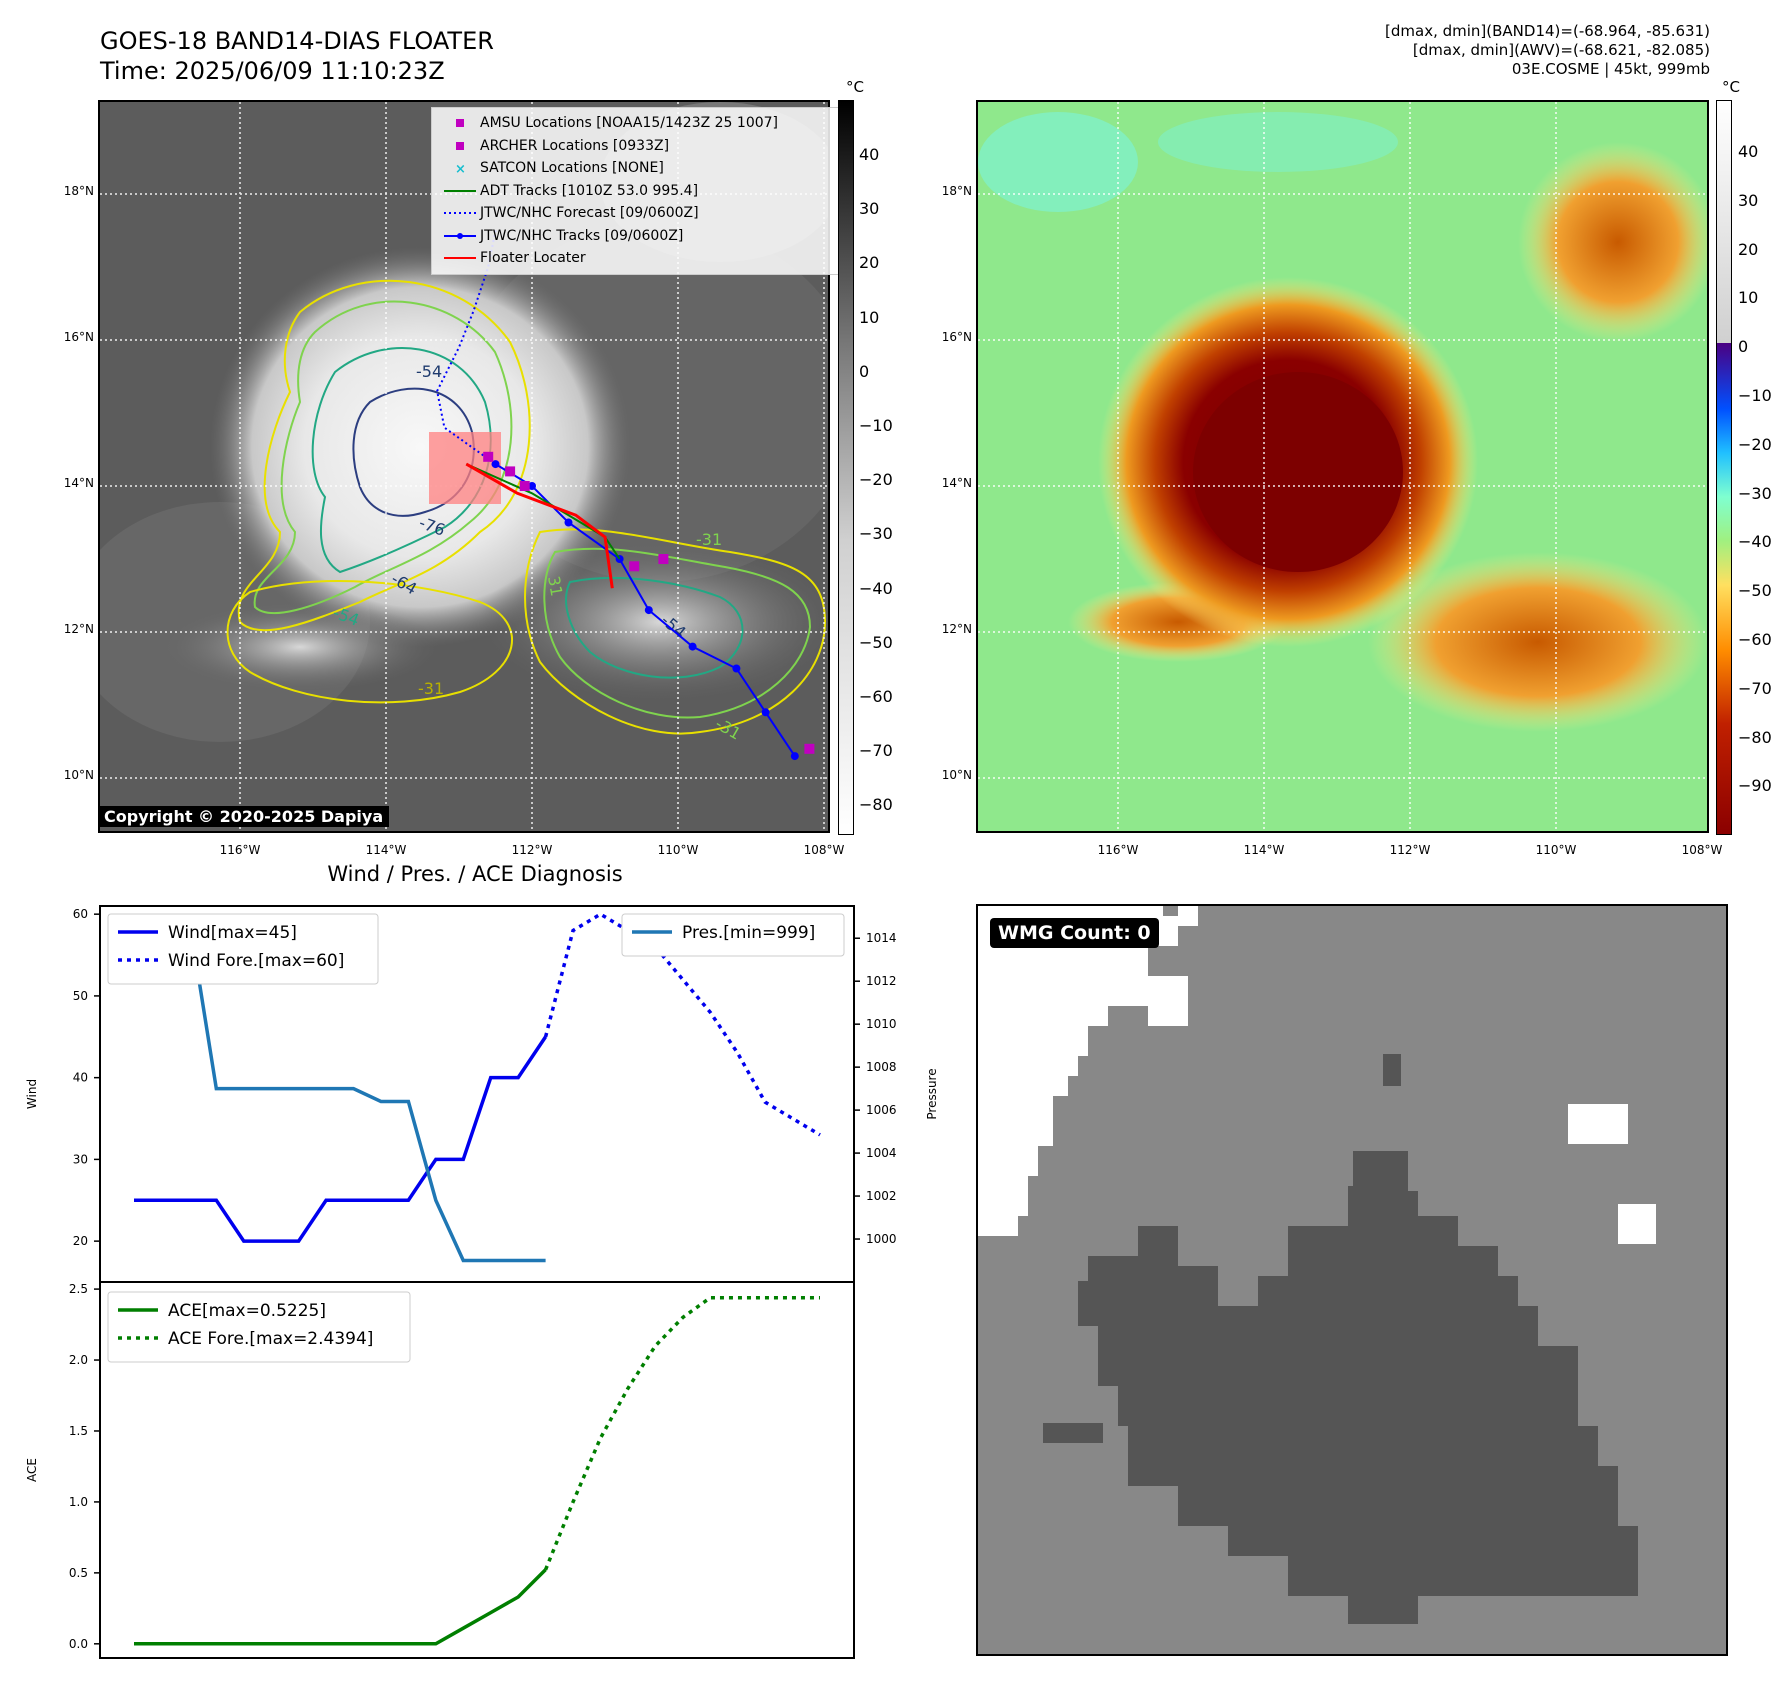  Describe the element at coordinates (855, 87) in the screenshot. I see `gray-colorbar-unit: °C` at that location.